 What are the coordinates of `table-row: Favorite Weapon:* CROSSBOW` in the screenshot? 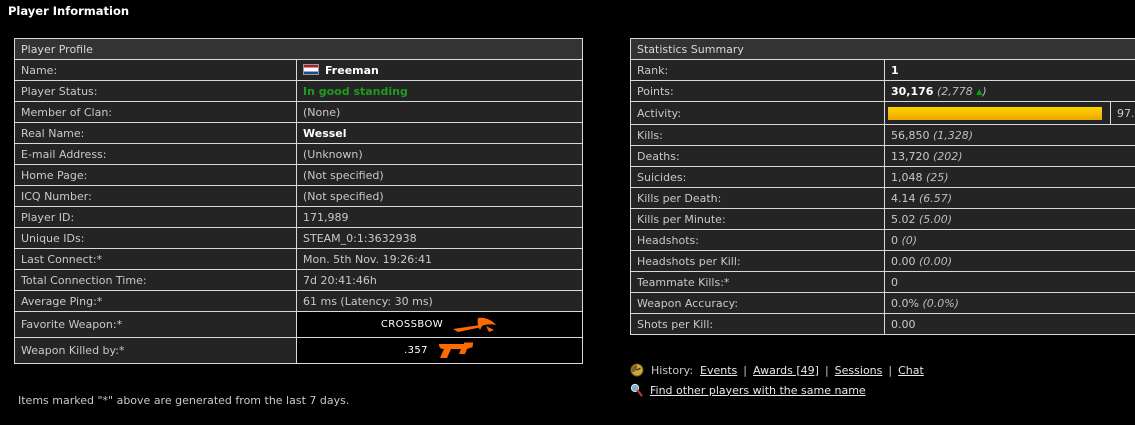 It's located at (298, 324).